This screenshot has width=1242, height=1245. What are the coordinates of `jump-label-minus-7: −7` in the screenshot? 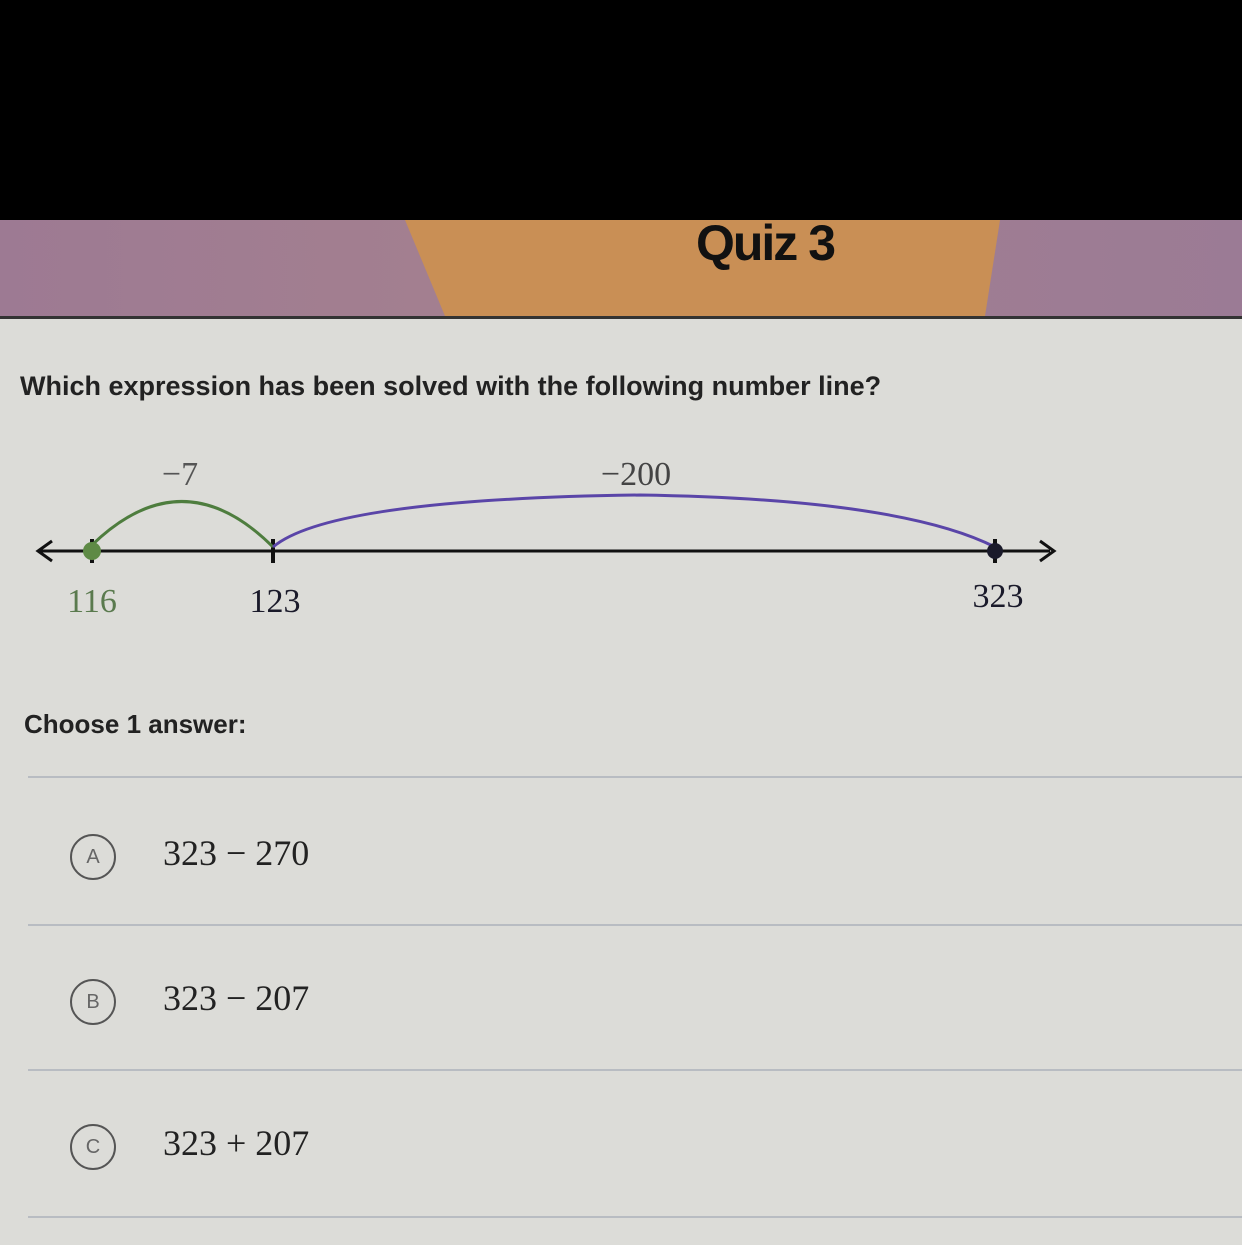 It's located at (180, 474).